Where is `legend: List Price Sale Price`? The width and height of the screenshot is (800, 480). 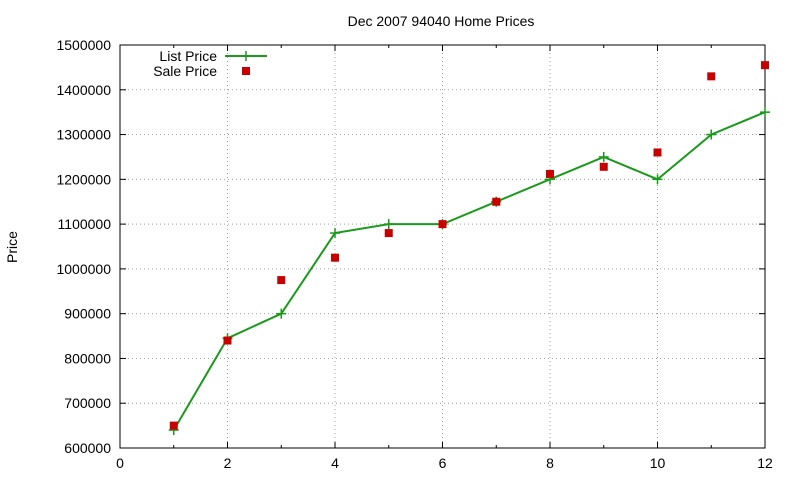 legend: List Price Sale Price is located at coordinates (210, 63).